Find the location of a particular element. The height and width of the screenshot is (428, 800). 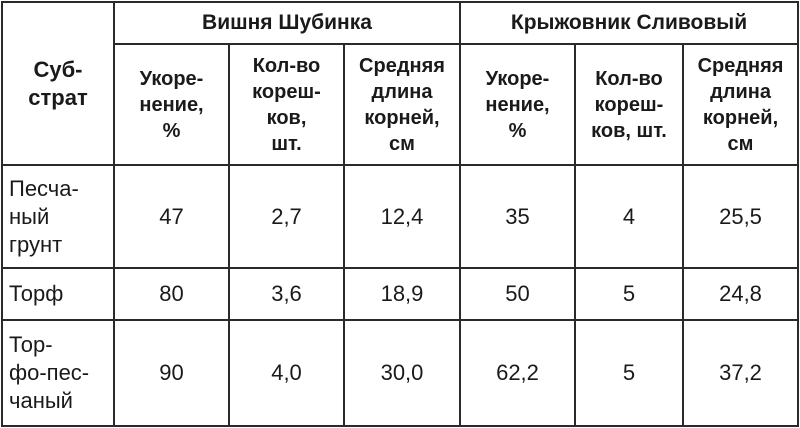

col-header-rooting-gooseberry: Укоре- нение, % is located at coordinates (517, 104).